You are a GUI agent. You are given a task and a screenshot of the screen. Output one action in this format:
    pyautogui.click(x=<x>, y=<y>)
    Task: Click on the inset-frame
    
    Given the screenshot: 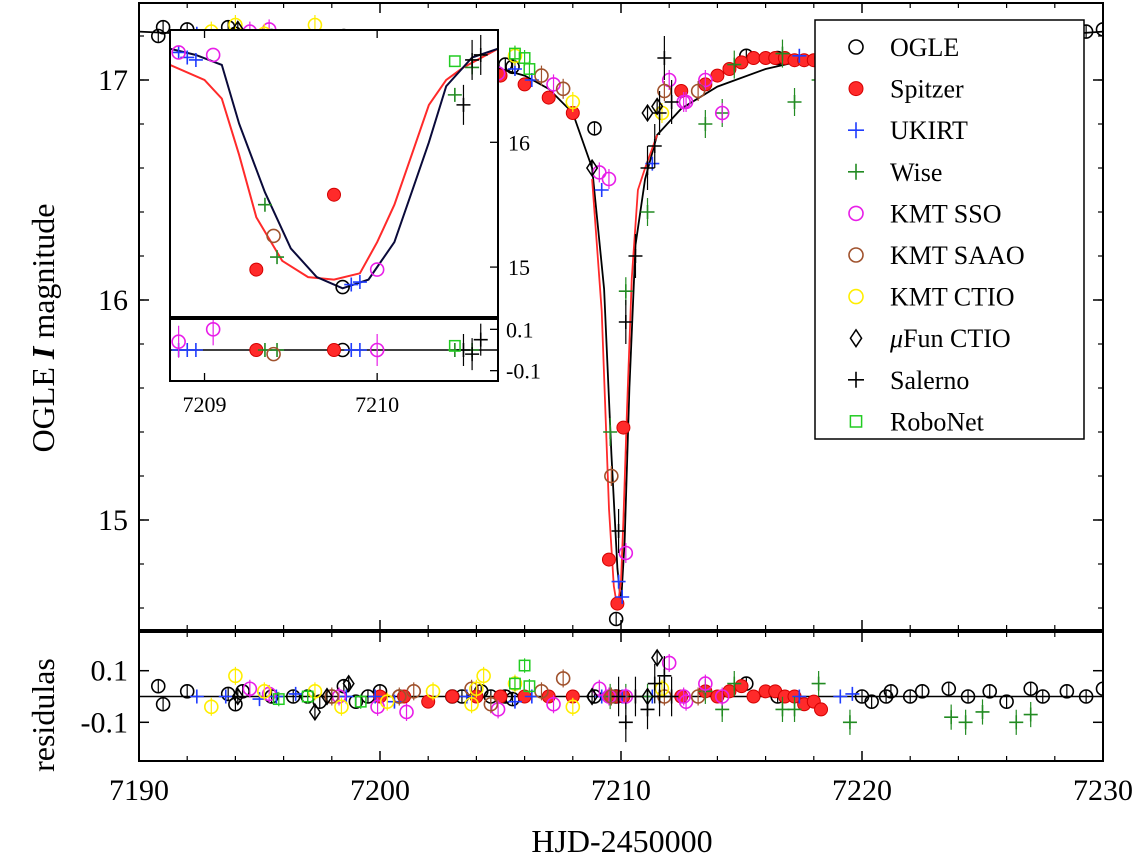 What is the action you would take?
    pyautogui.click(x=334, y=173)
    